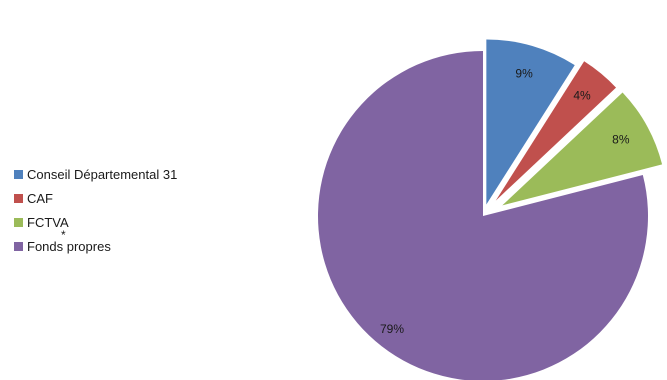  Describe the element at coordinates (621, 139) in the screenshot. I see `slice-data-label: 8%` at that location.